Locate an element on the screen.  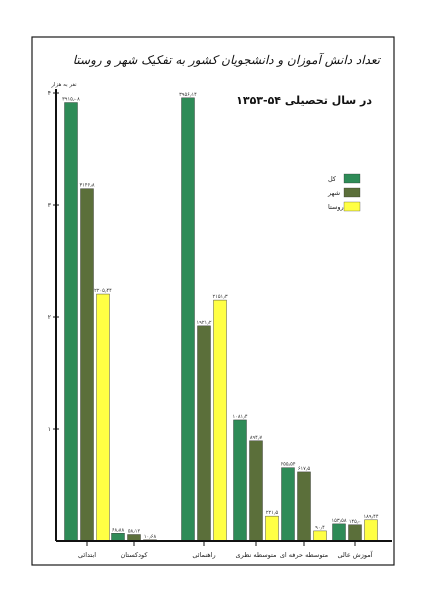
bar-value-label: ۵۸٫۱۲ is located at coordinates (134, 532).